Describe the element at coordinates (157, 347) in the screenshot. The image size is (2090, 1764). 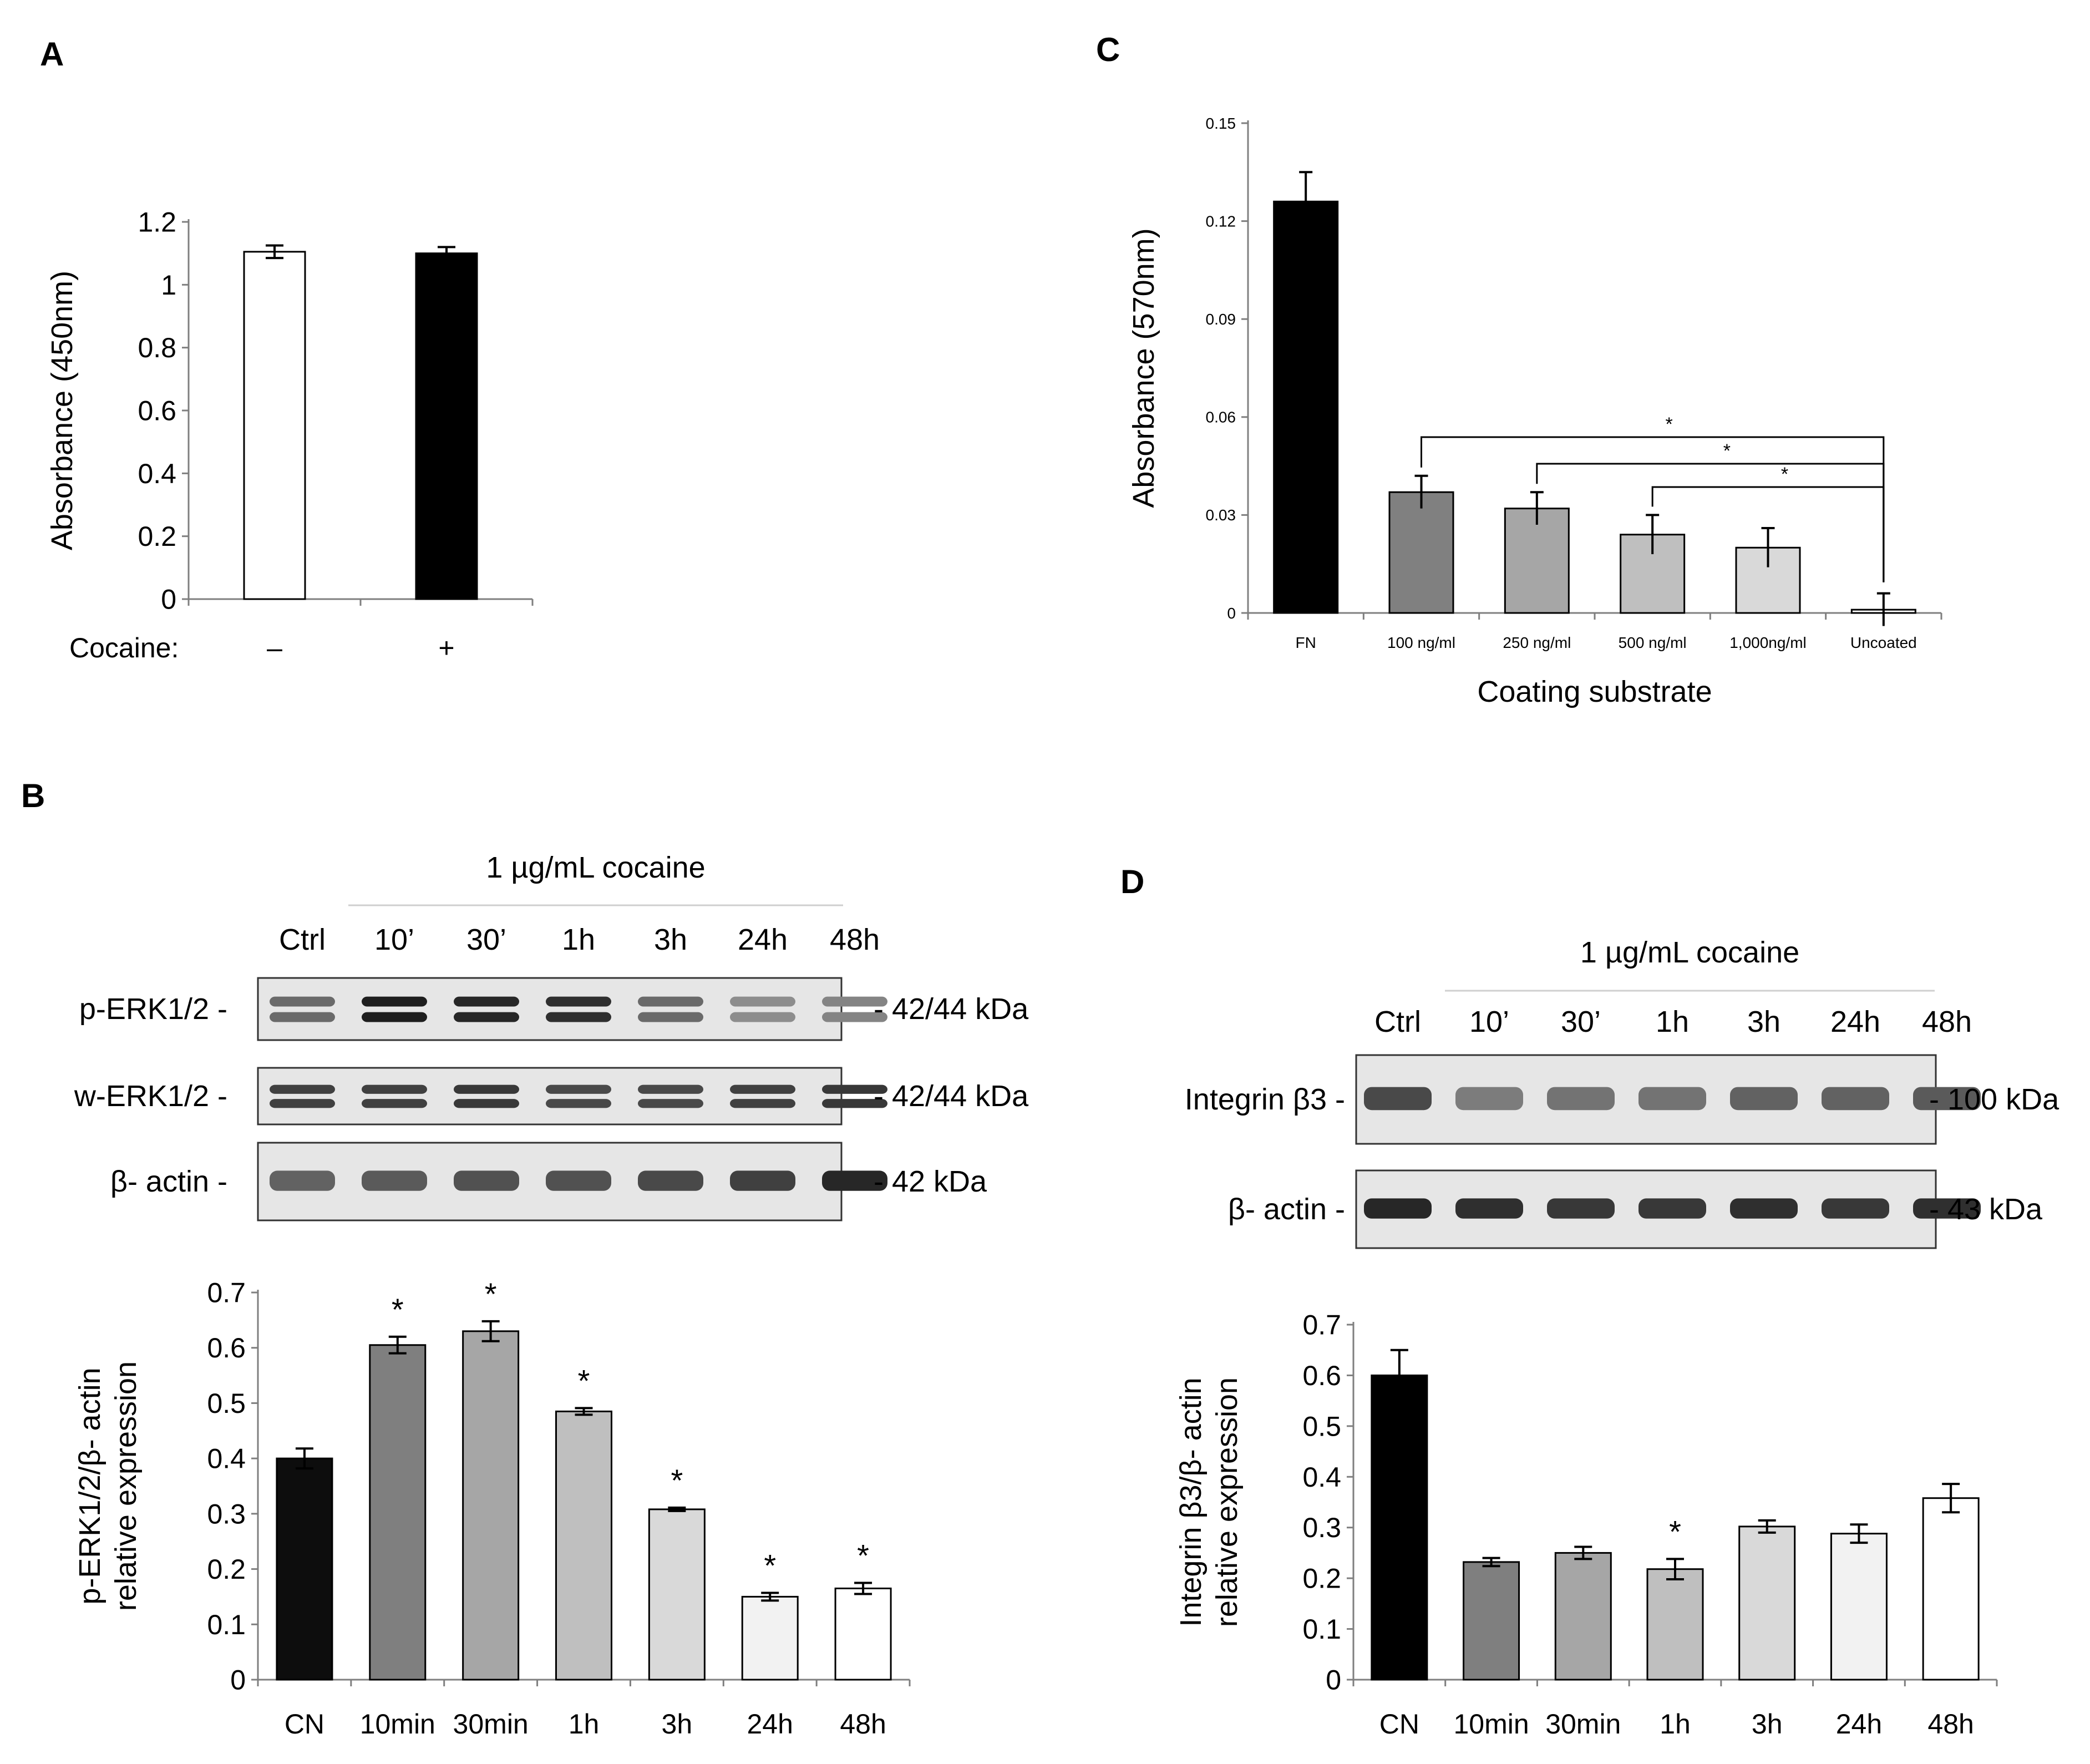
I see `y-tick-label: 0.8` at that location.